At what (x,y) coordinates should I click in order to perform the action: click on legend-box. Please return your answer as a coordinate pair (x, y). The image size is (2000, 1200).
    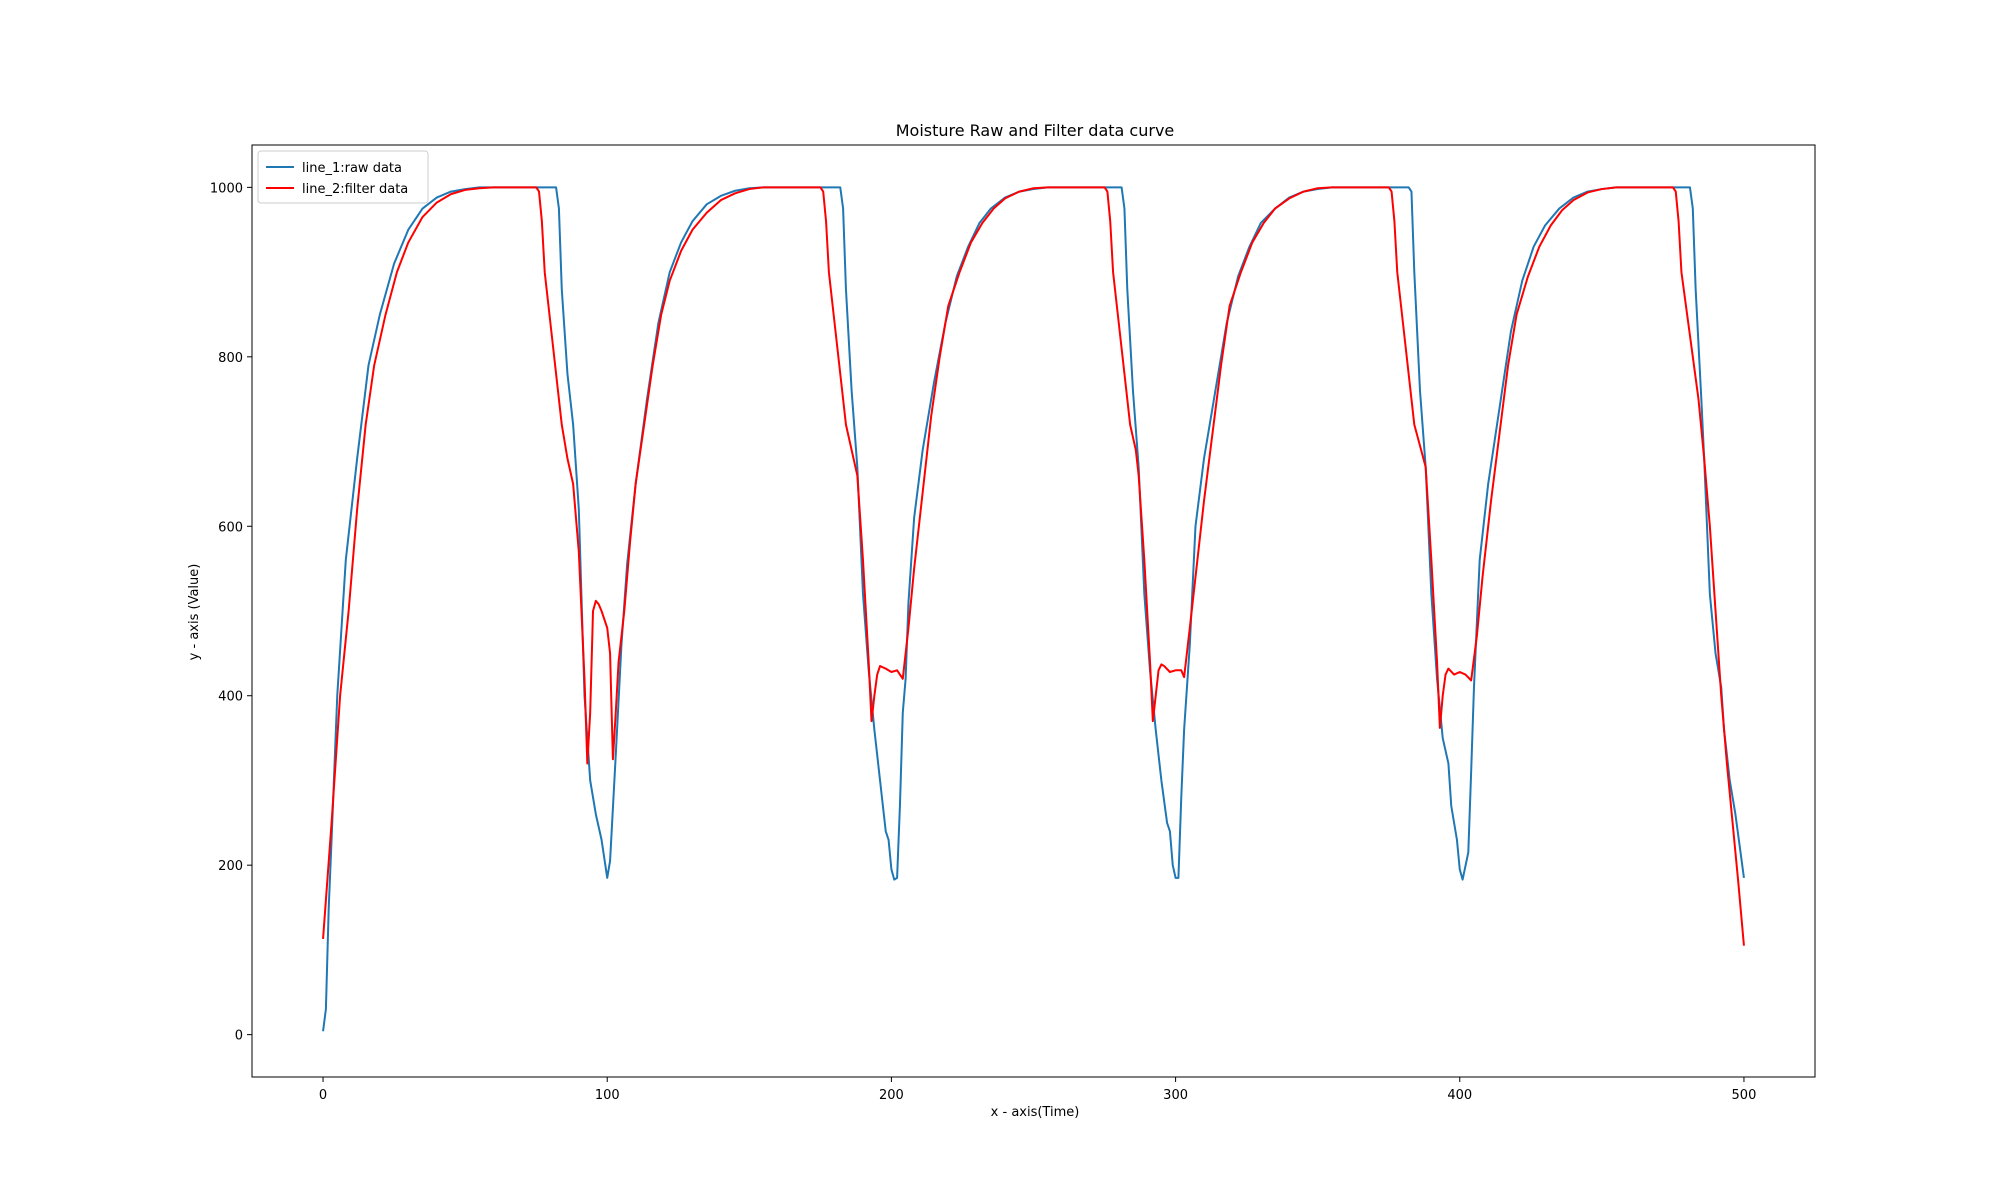
    Looking at the image, I should click on (343, 177).